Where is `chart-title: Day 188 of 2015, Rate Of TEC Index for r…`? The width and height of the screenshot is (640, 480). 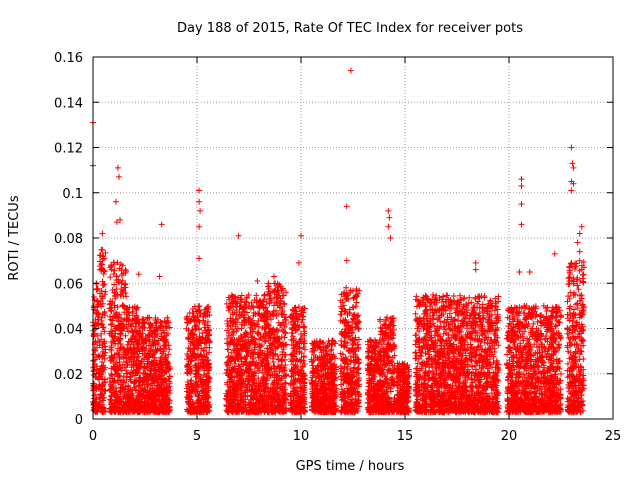 chart-title: Day 188 of 2015, Rate Of TEC Index for r… is located at coordinates (350, 28).